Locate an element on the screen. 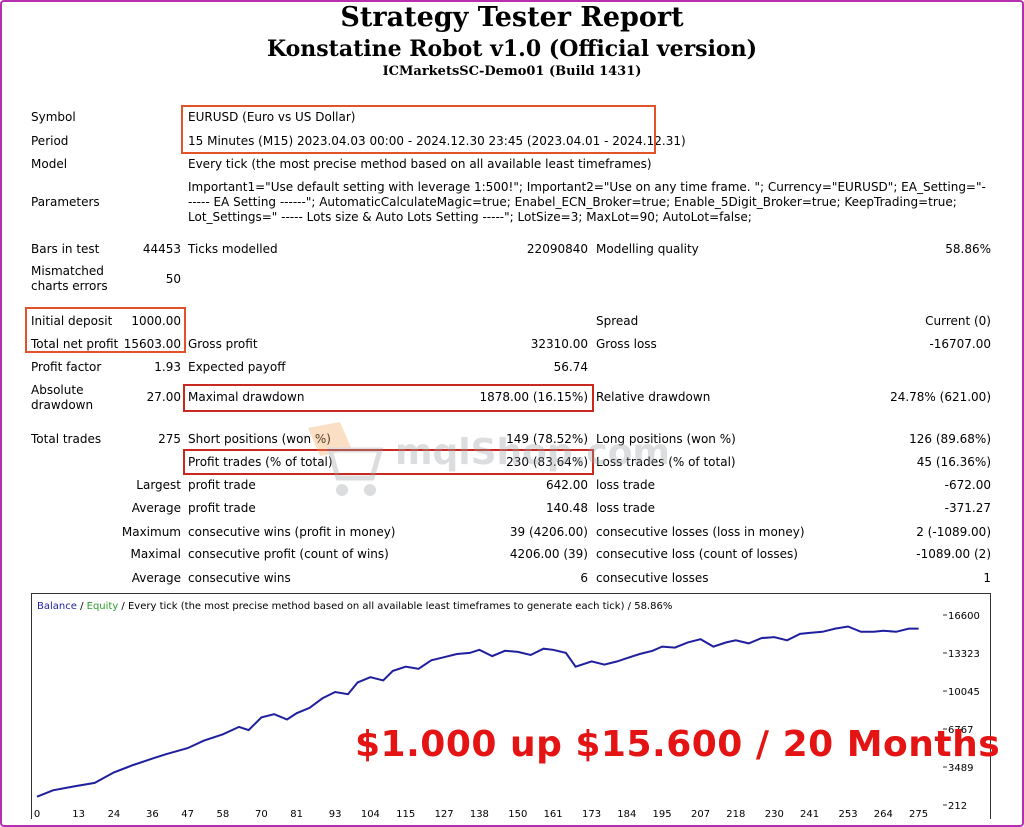 The height and width of the screenshot is (827, 1024). x-tick-label: 275 is located at coordinates (918, 814).